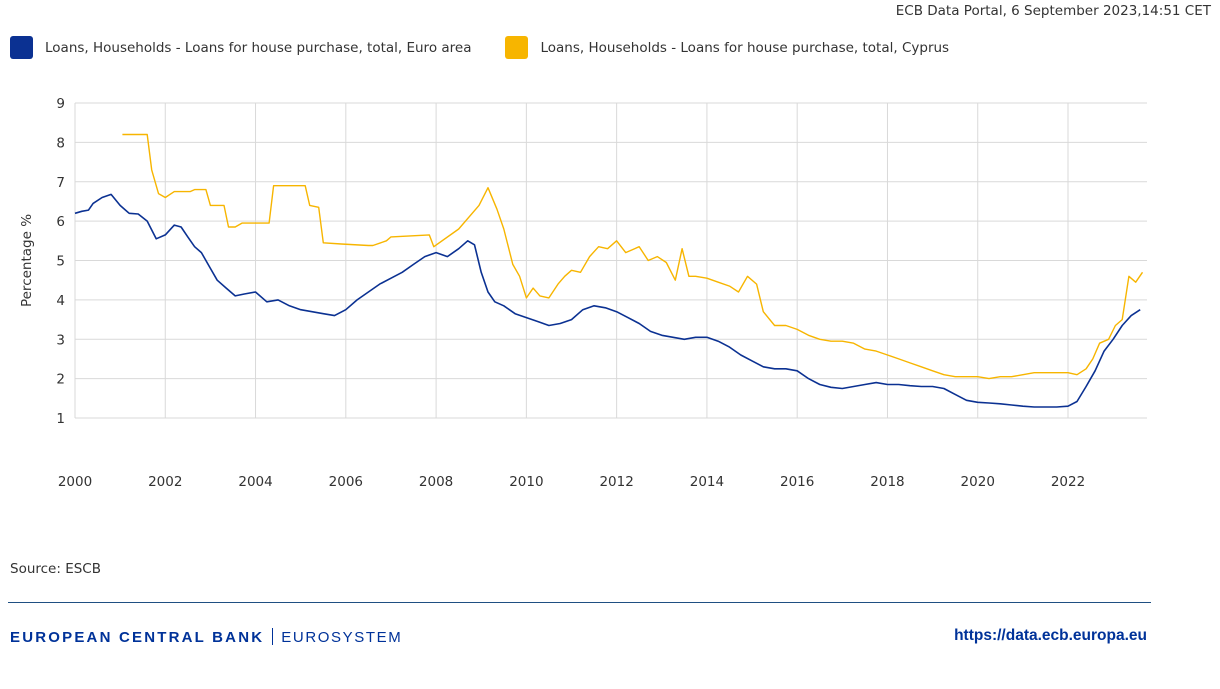 The height and width of the screenshot is (689, 1220). I want to click on x-tick-label: 2006, so click(346, 482).